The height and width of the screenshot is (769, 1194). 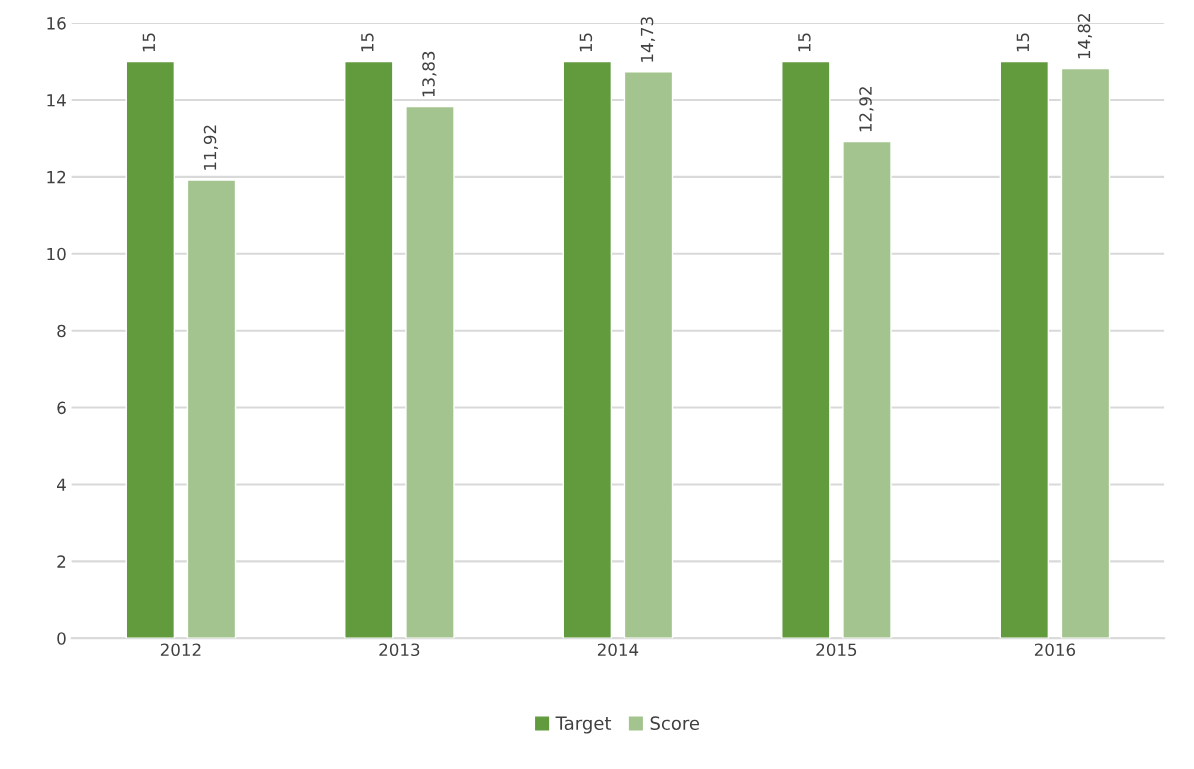 I want to click on y-tick-label: 0, so click(x=61, y=638).